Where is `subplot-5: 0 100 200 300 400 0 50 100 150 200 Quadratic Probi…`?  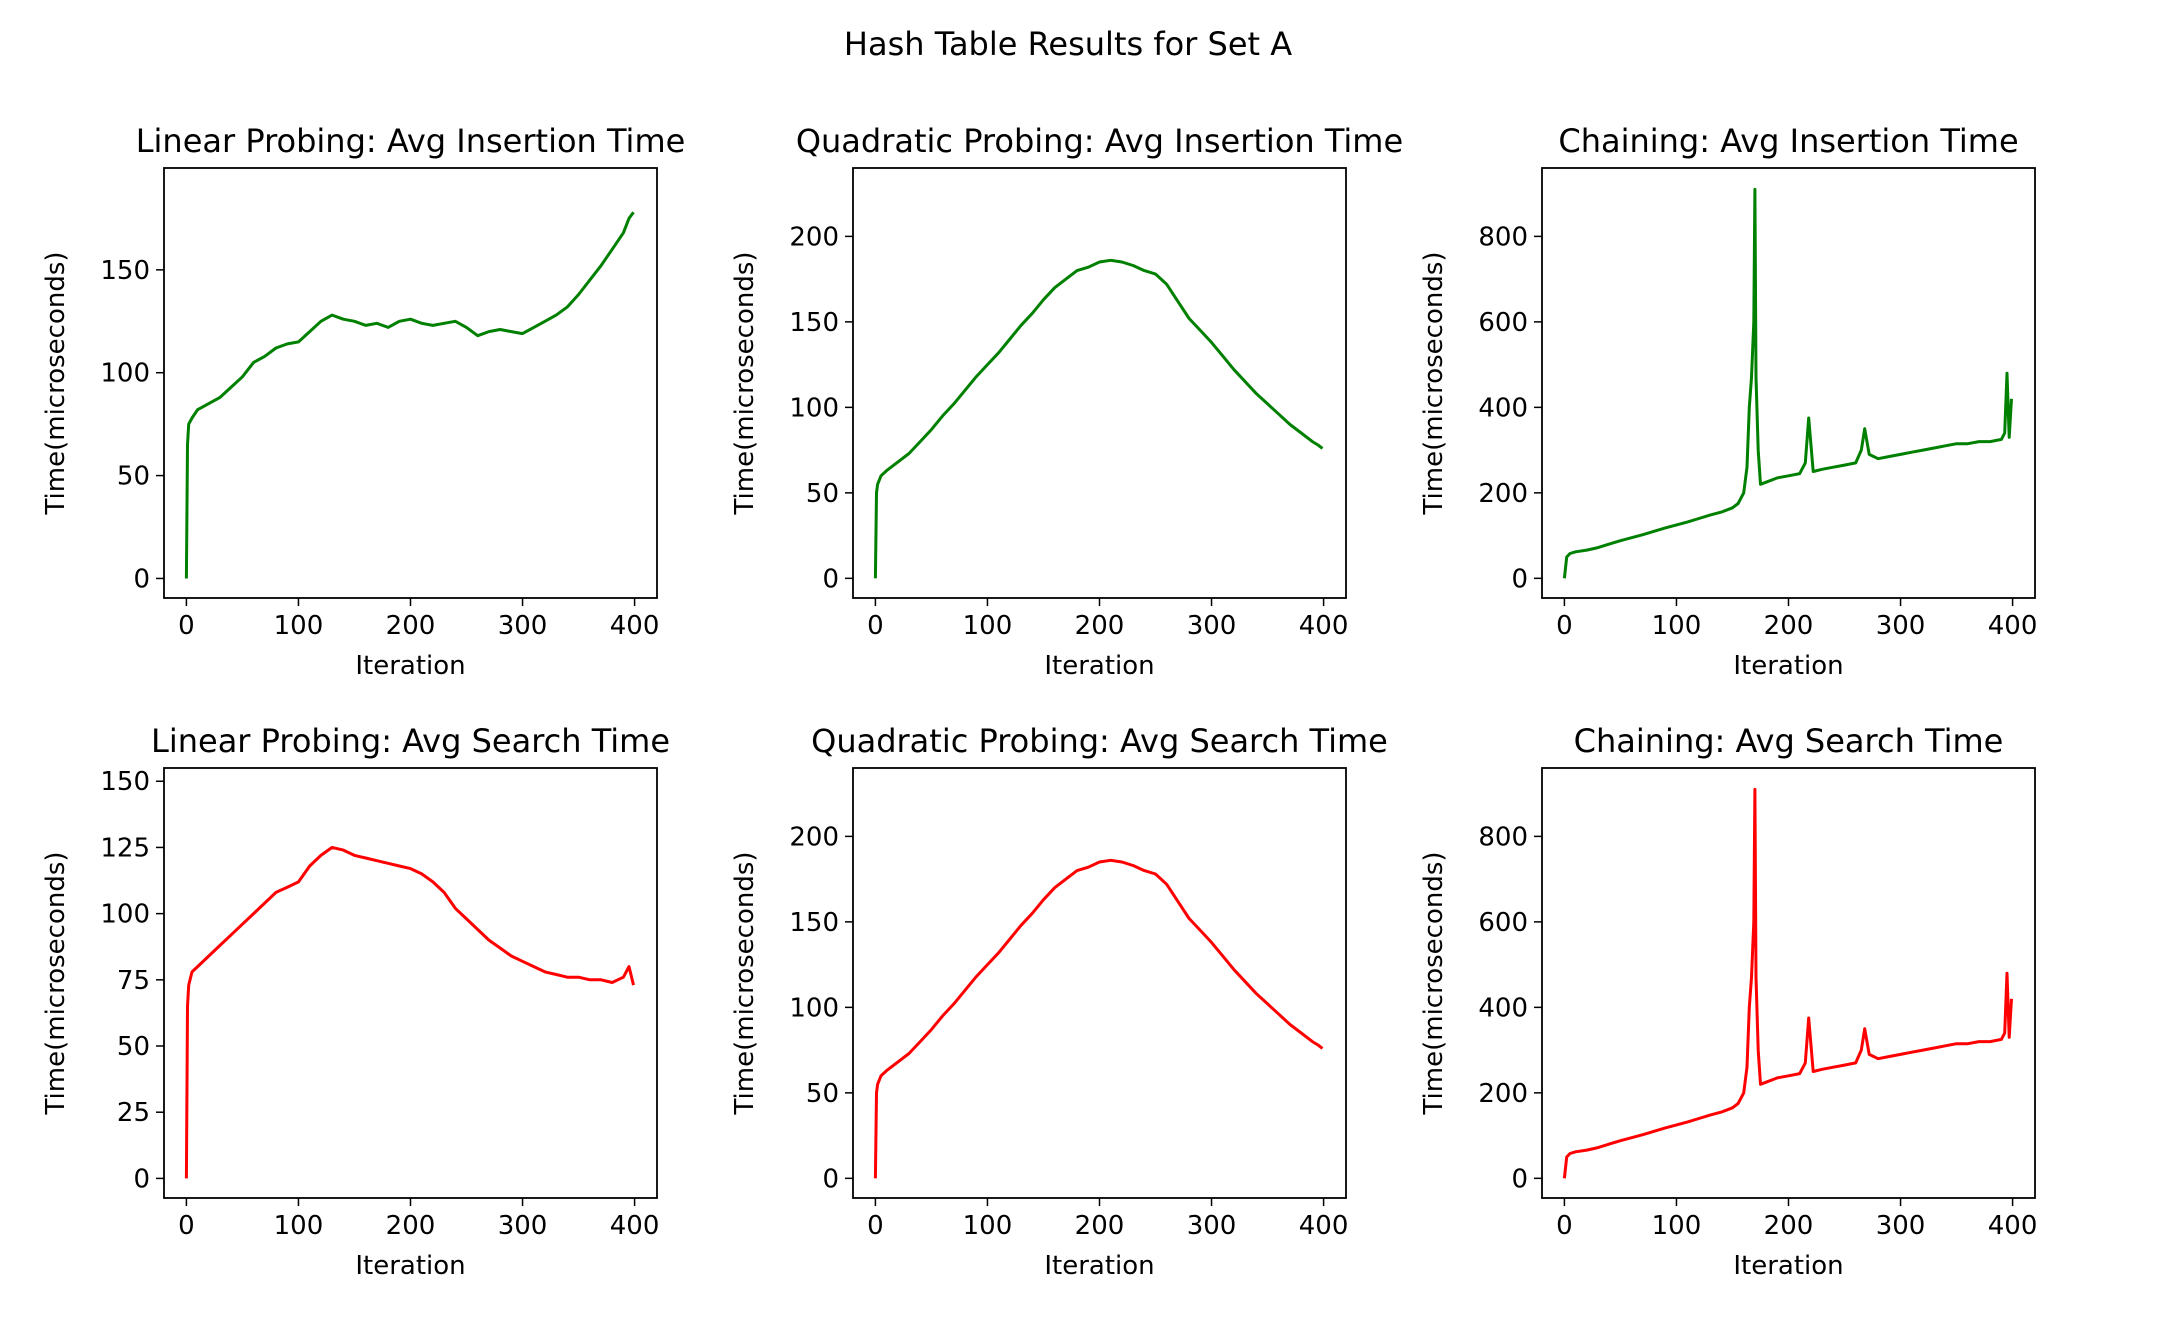
subplot-5: 0 100 200 300 400 0 50 100 150 200 Quadratic Probi… is located at coordinates (1059, 1001).